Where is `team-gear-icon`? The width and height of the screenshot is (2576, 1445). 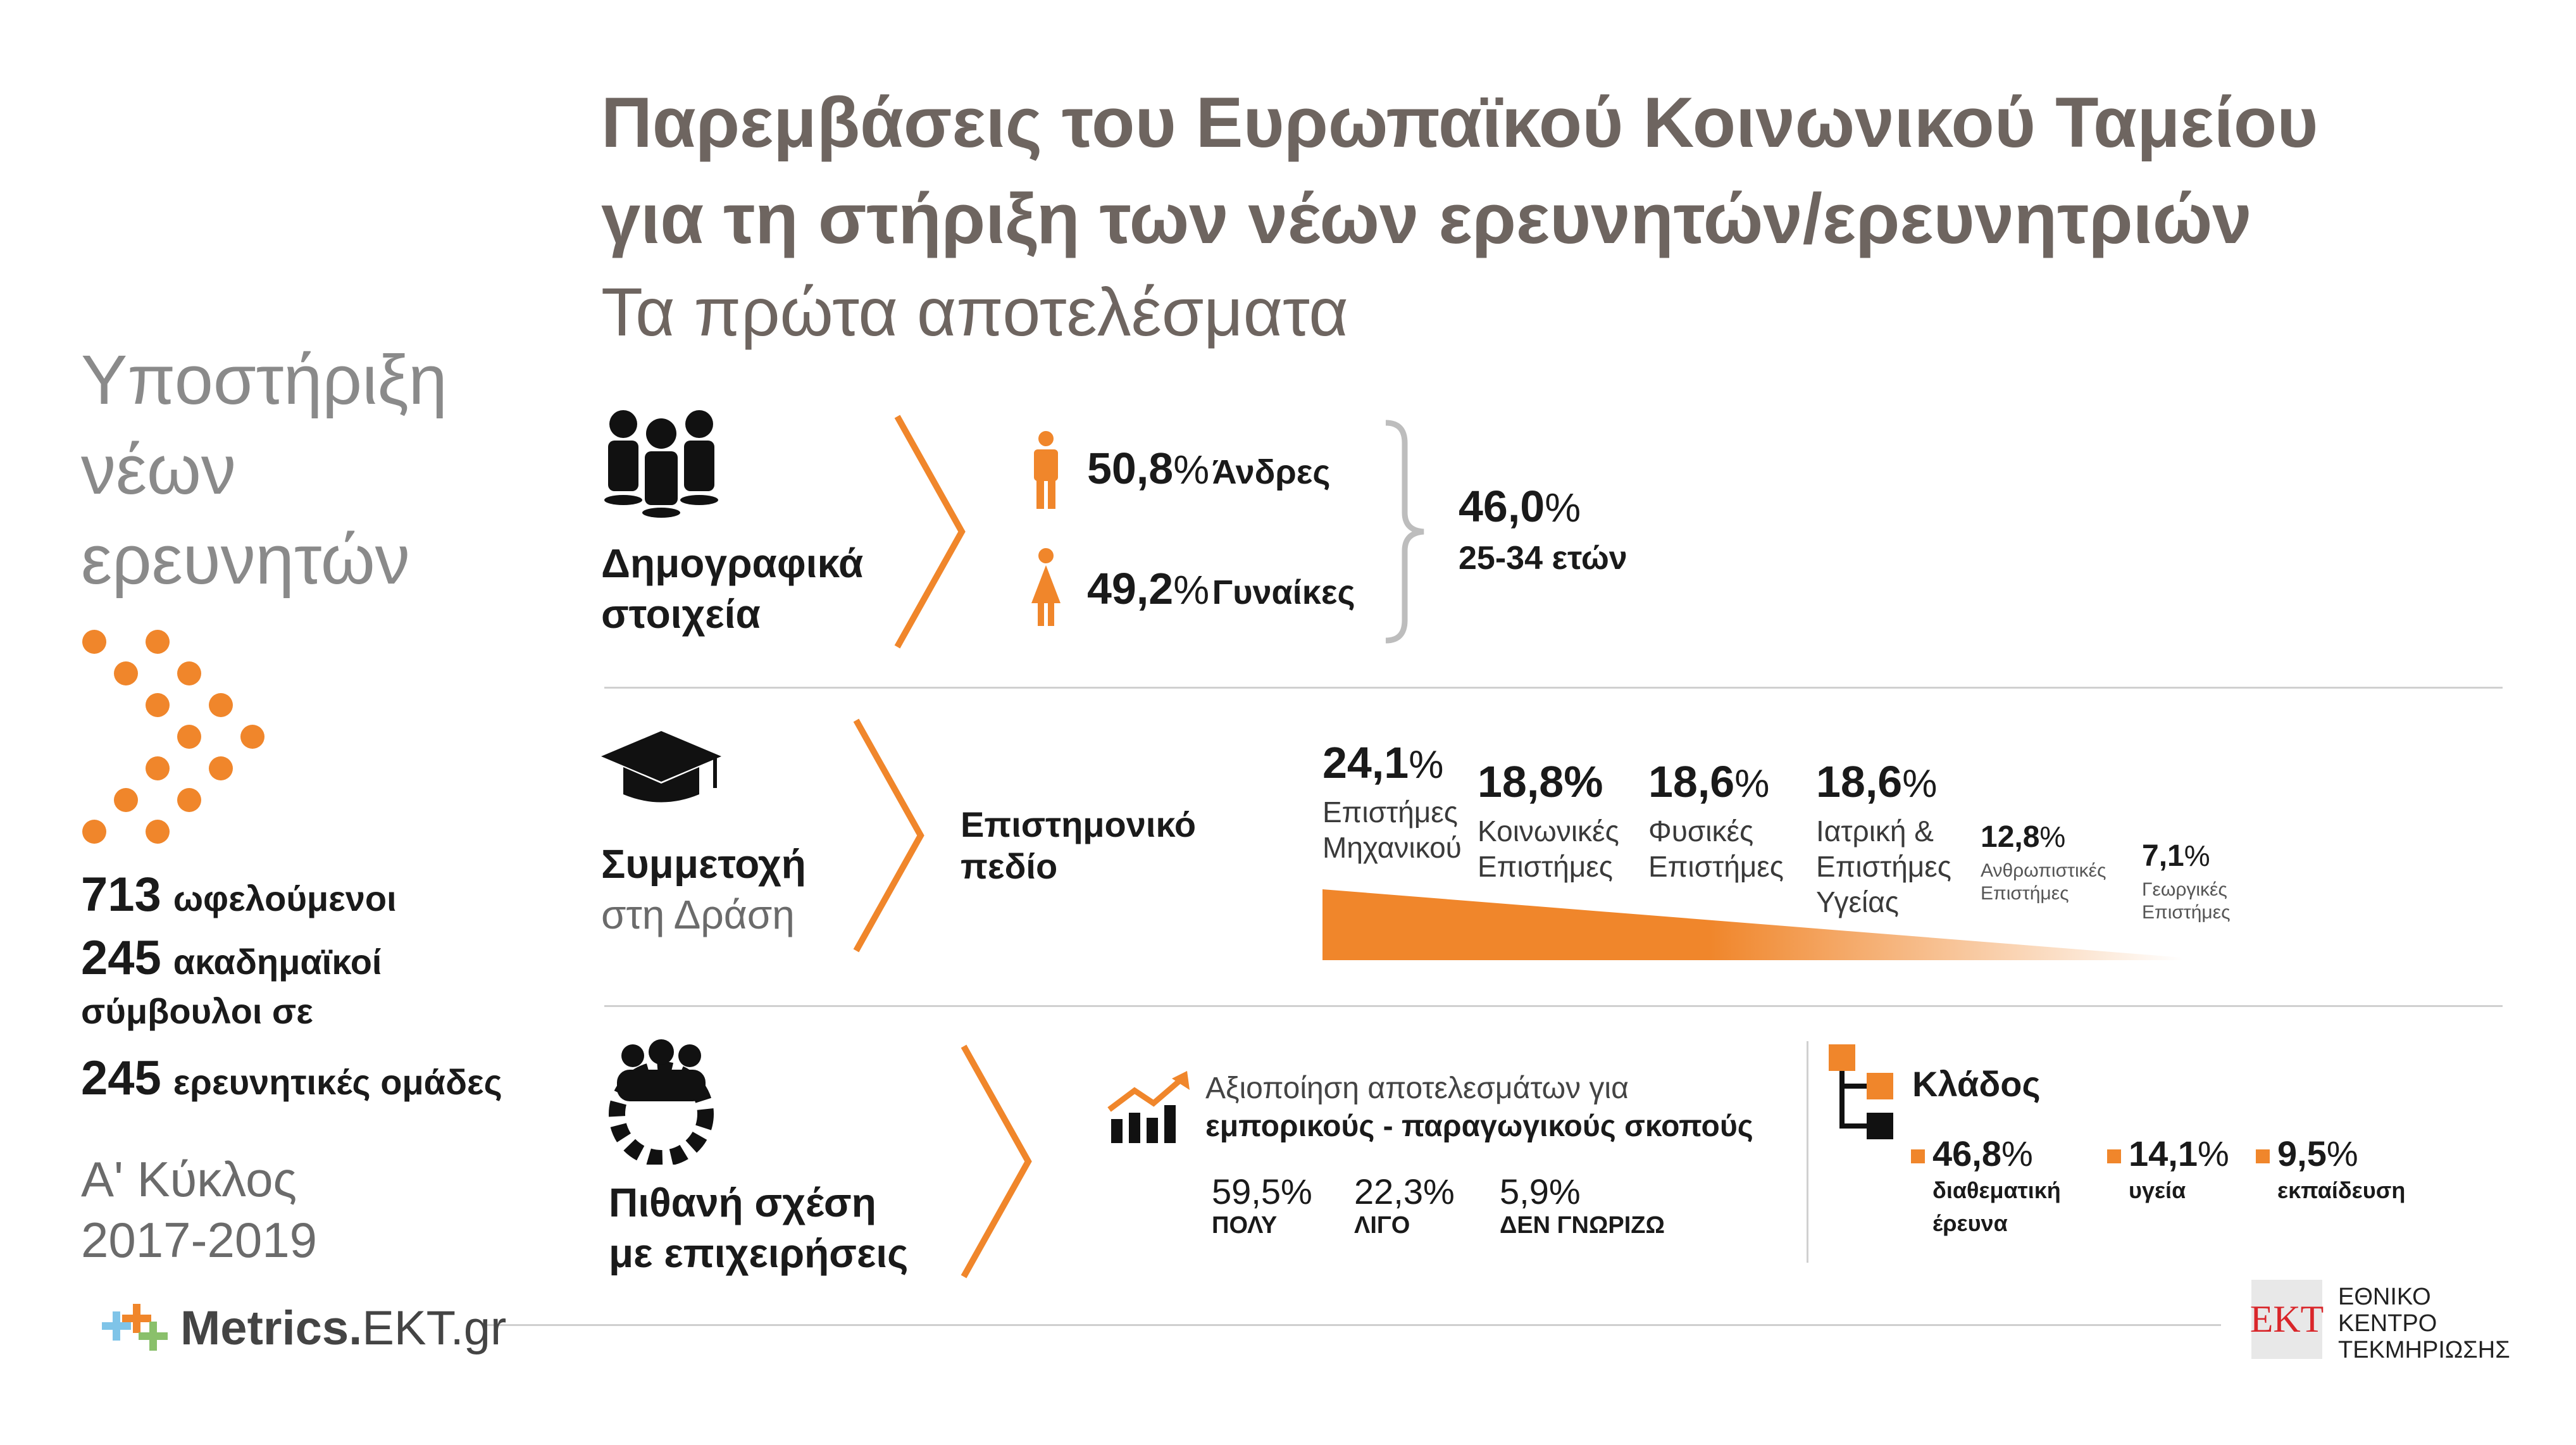 team-gear-icon is located at coordinates (661, 1103).